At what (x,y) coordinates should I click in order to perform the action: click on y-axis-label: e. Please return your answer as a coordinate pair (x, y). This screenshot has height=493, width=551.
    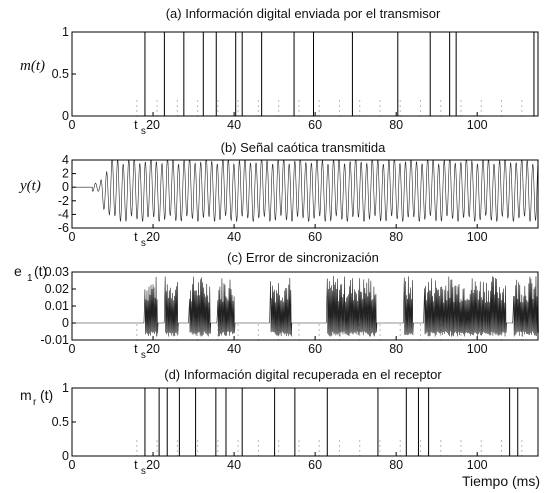
    Looking at the image, I should click on (18, 271).